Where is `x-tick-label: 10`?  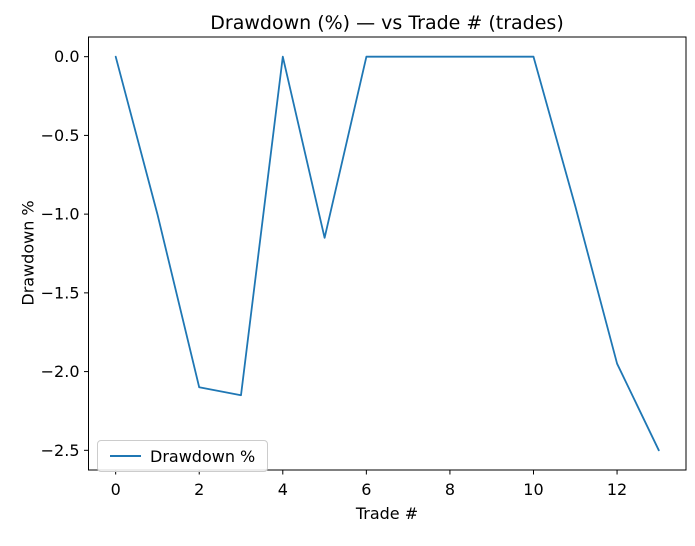 x-tick-label: 10 is located at coordinates (533, 489).